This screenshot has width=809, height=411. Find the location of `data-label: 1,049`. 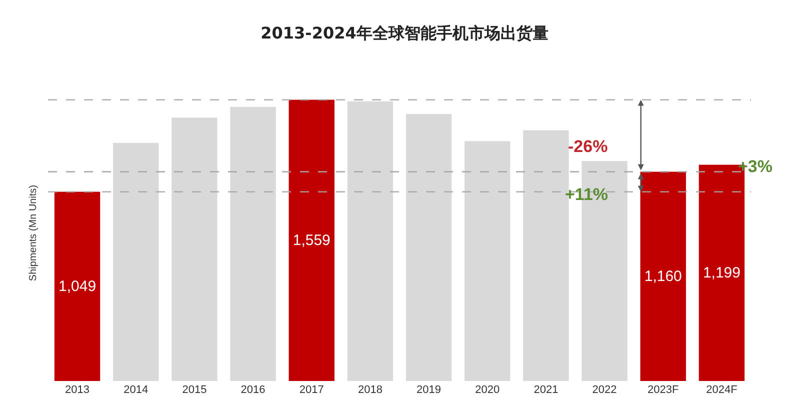

data-label: 1,049 is located at coordinates (77, 286).